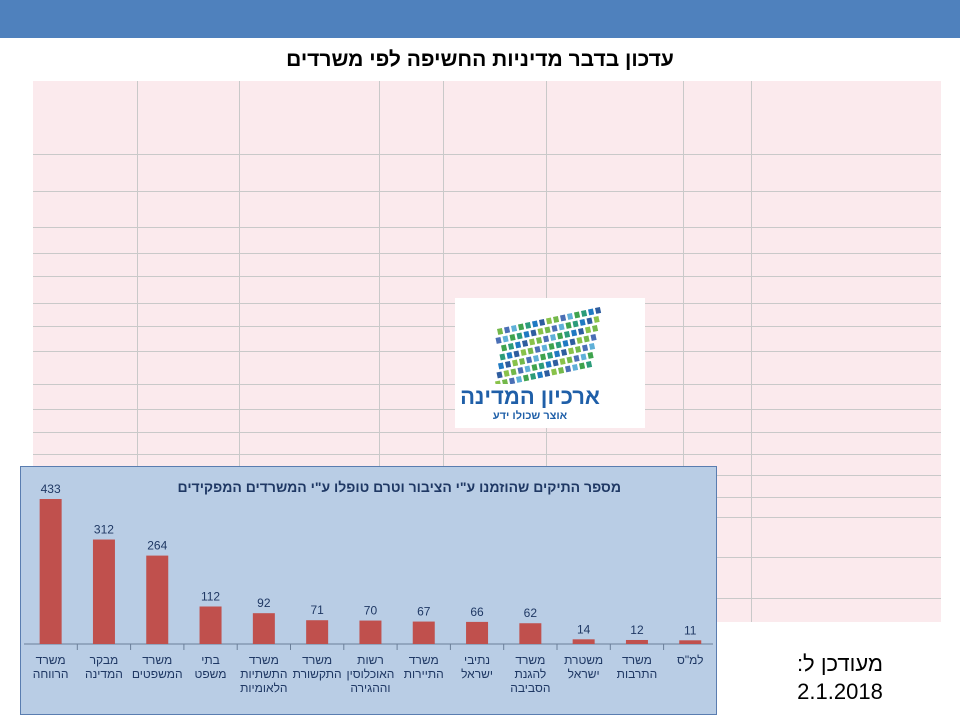 The width and height of the screenshot is (960, 720). I want to click on category-label: נתיבי, so click(477, 660).